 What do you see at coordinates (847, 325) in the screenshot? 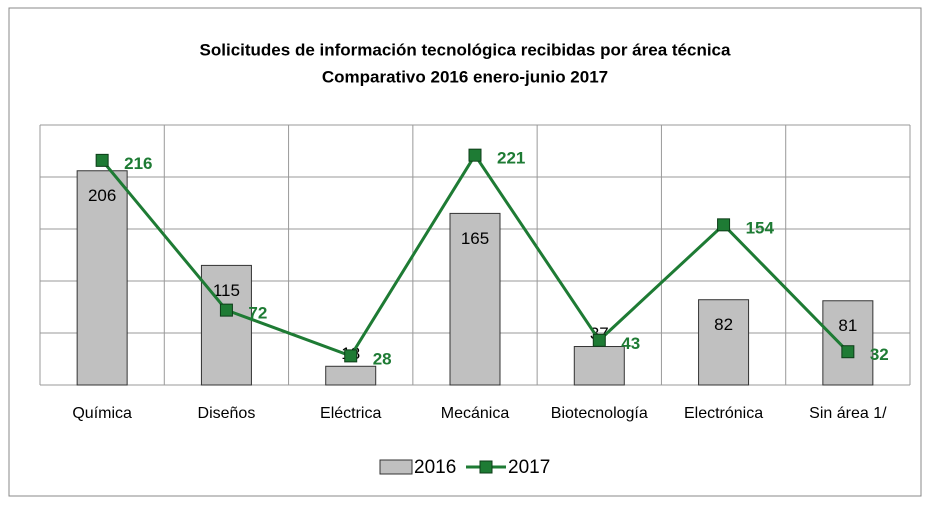
I see `bar-value-label: 81` at bounding box center [847, 325].